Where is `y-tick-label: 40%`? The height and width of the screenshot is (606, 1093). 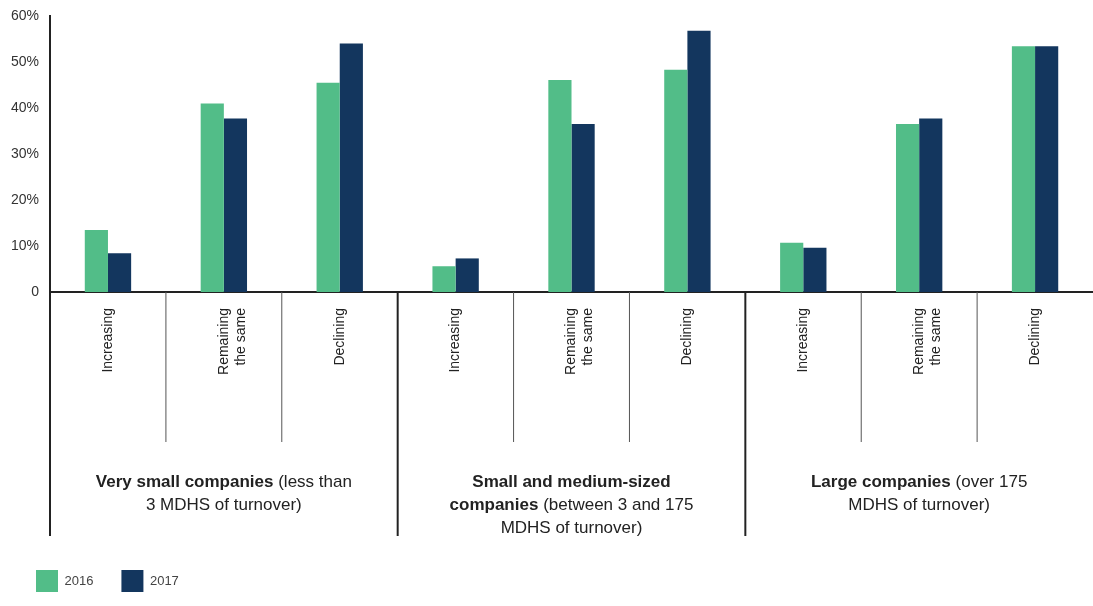
y-tick-label: 40% is located at coordinates (25, 106).